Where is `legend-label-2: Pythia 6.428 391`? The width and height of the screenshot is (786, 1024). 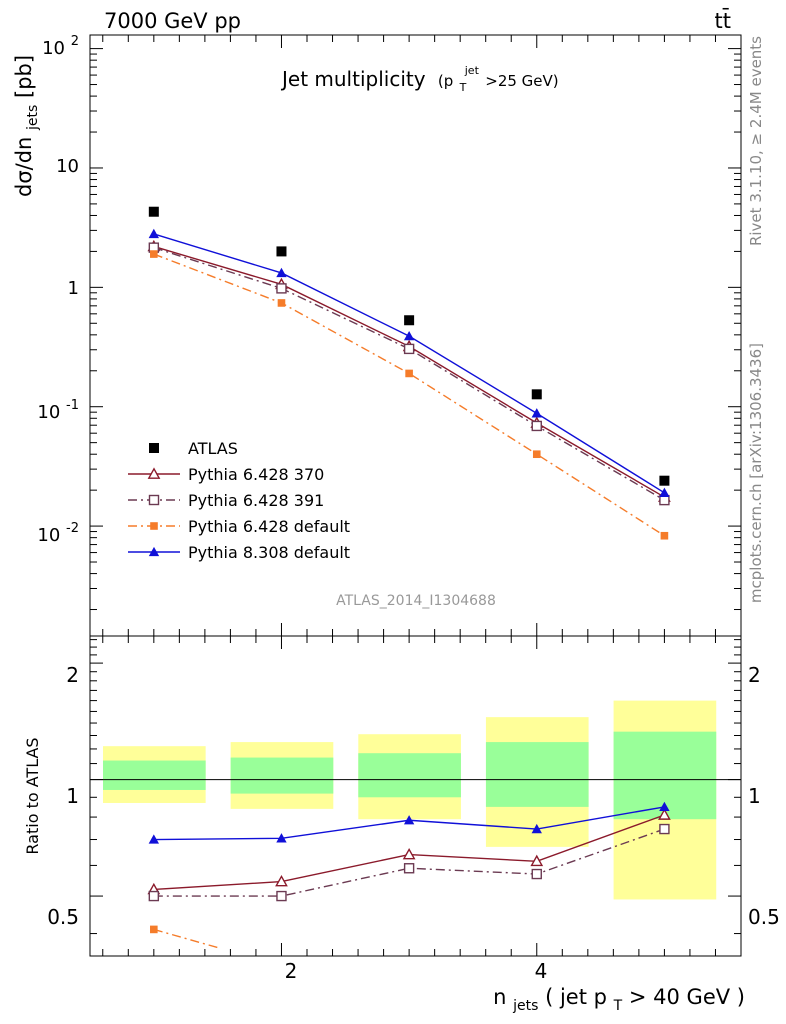
legend-label-2: Pythia 6.428 391 is located at coordinates (256, 500).